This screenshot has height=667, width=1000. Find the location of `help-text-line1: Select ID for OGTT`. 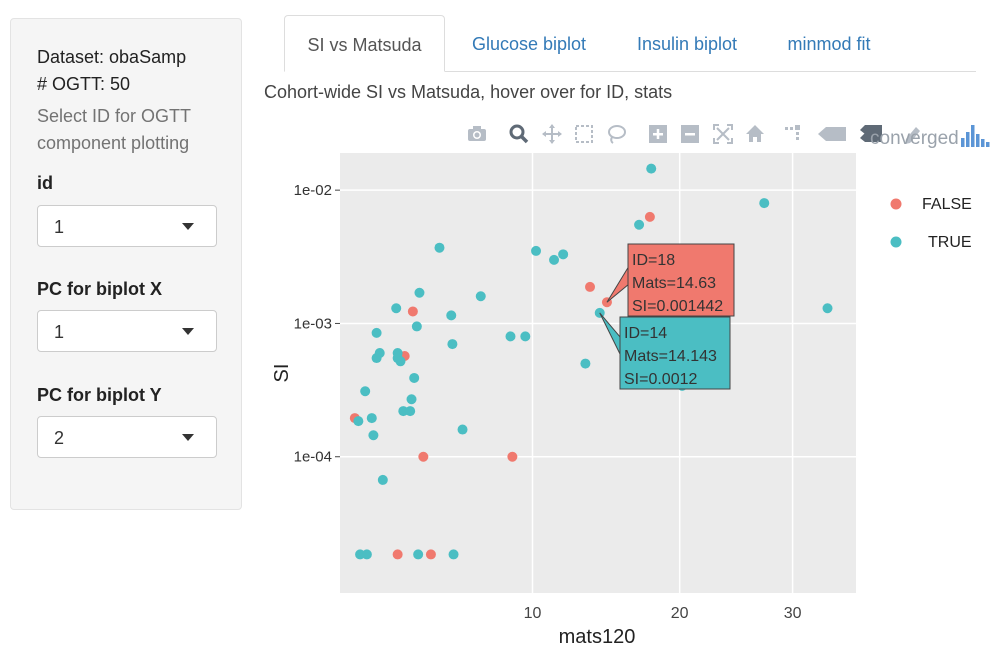

help-text-line1: Select ID for OGTT is located at coordinates (114, 116).